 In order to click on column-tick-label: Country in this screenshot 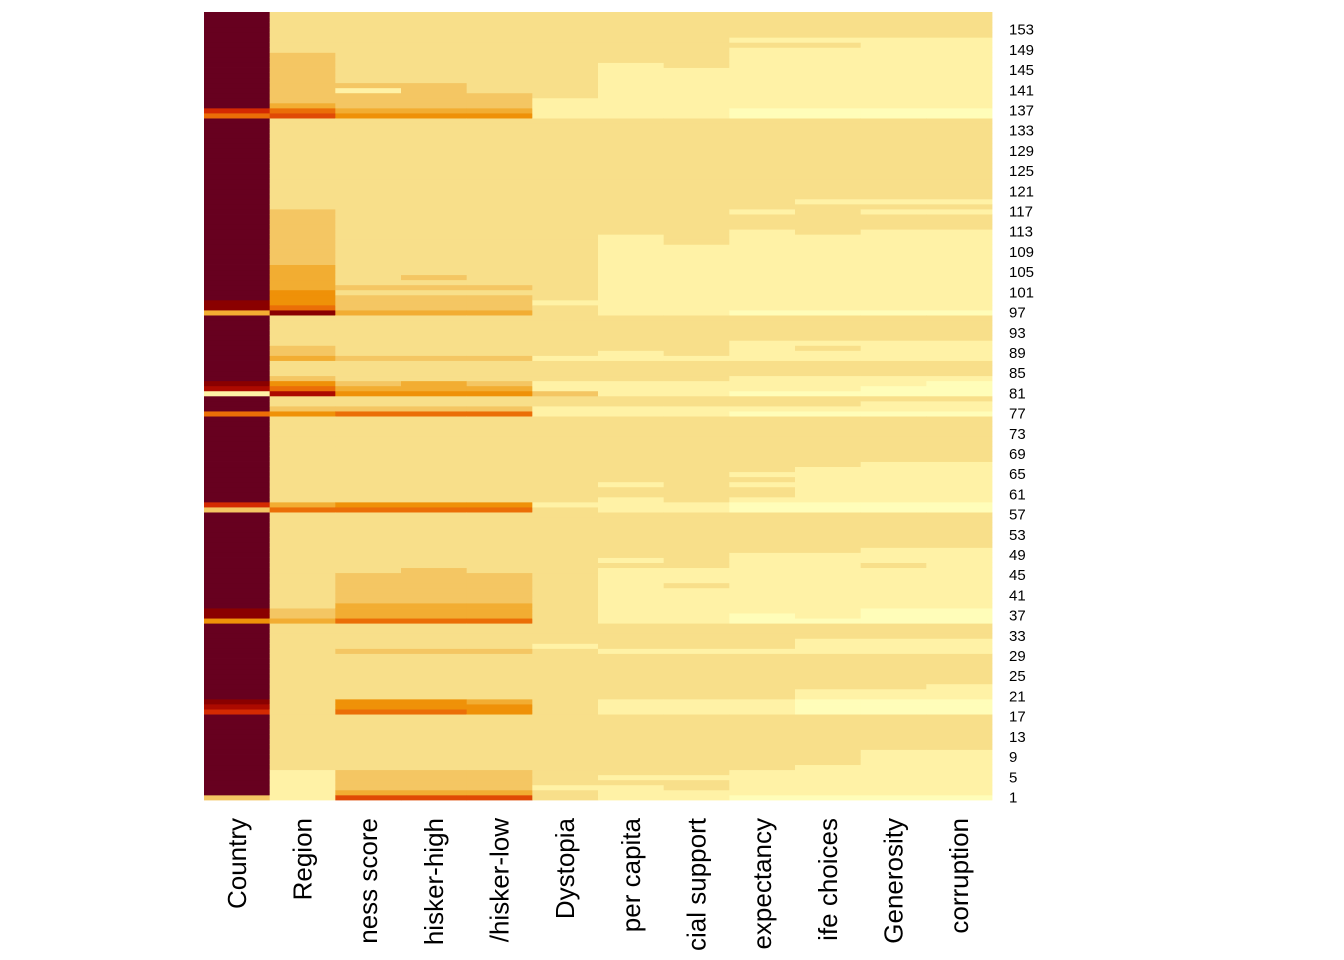, I will do `click(237, 863)`.